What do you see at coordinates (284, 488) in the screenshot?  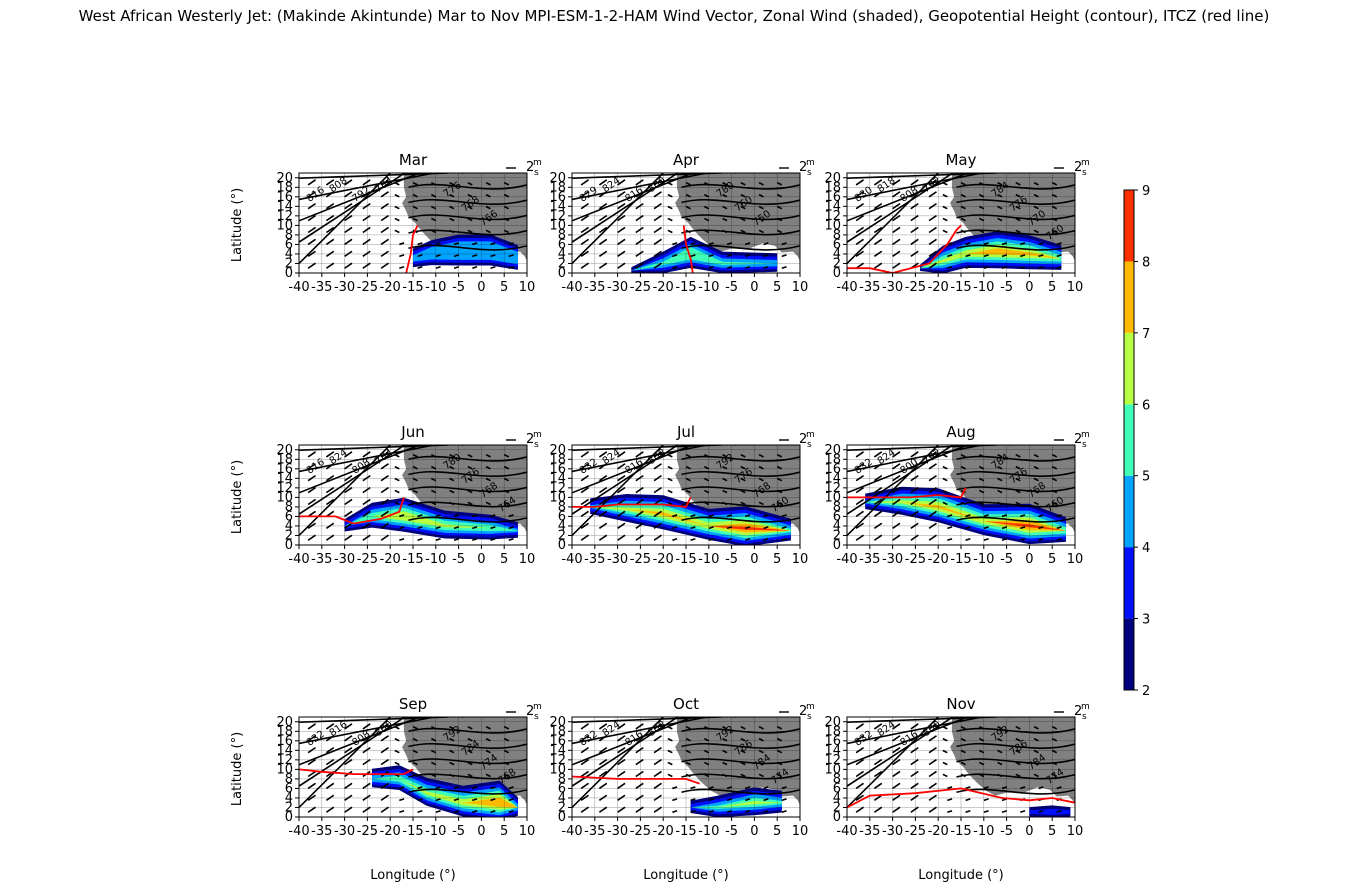 I see `y-tick-label: 12` at bounding box center [284, 488].